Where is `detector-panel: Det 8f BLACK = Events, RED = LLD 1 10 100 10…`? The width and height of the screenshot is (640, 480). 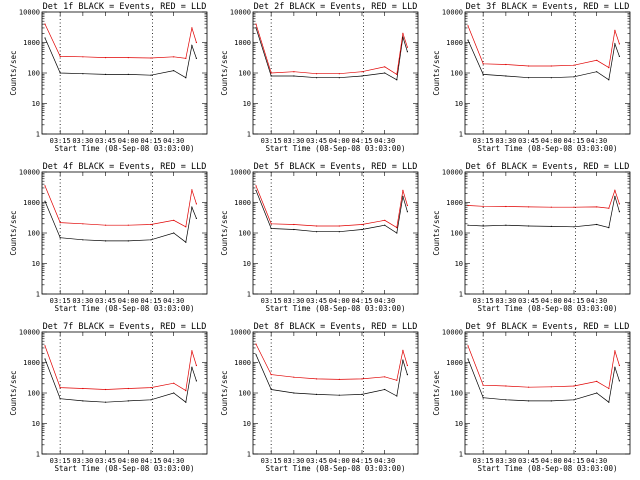
detector-panel: Det 8f BLACK = Events, RED = LLD 1 10 100 10… is located at coordinates (319, 397).